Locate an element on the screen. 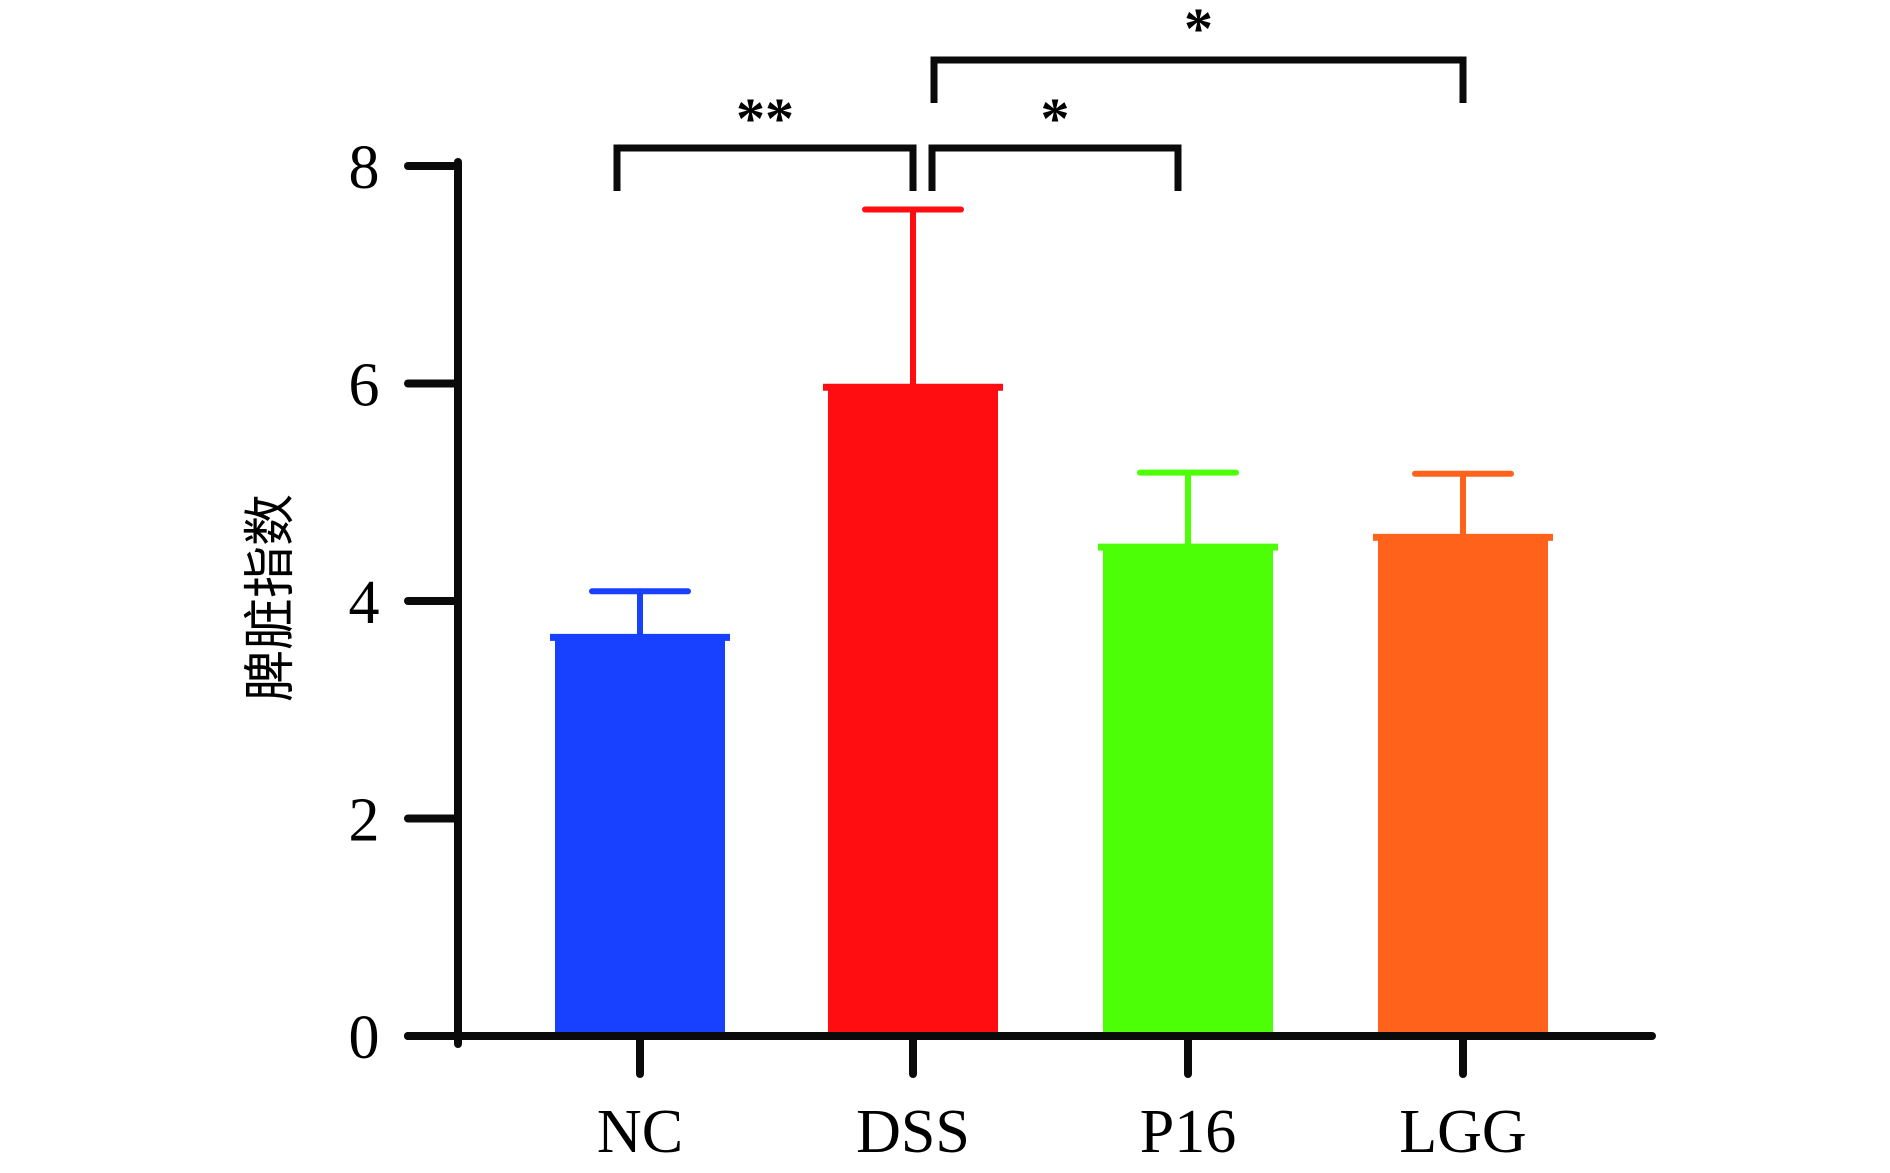  x-ticks: NC DSS P16 LGG is located at coordinates (1062, 1099).